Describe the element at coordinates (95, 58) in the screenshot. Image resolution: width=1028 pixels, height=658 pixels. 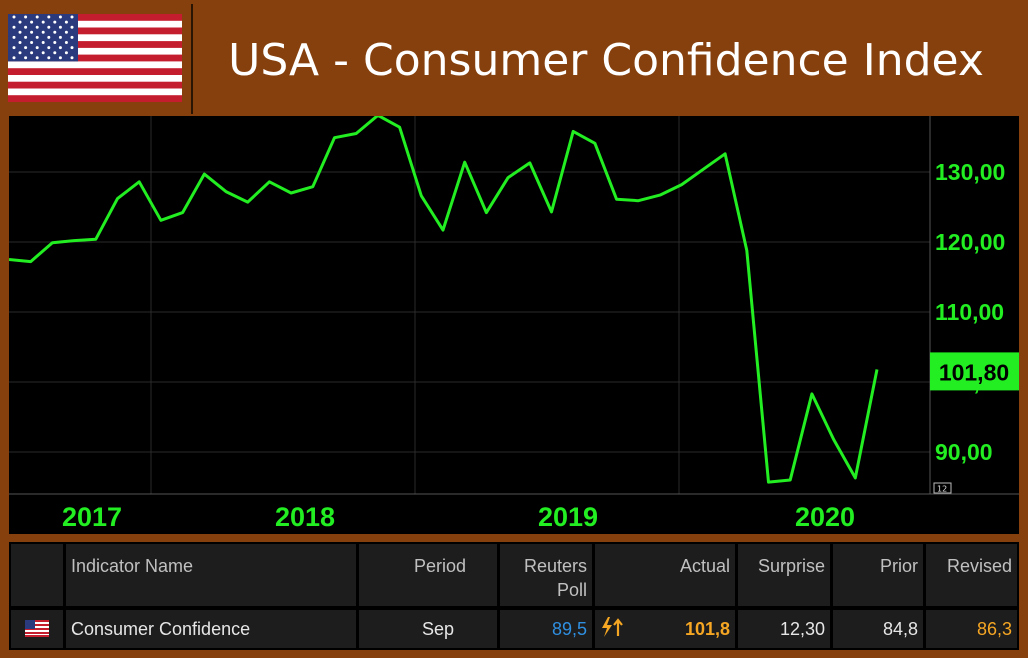
I see `us-flag-icon` at that location.